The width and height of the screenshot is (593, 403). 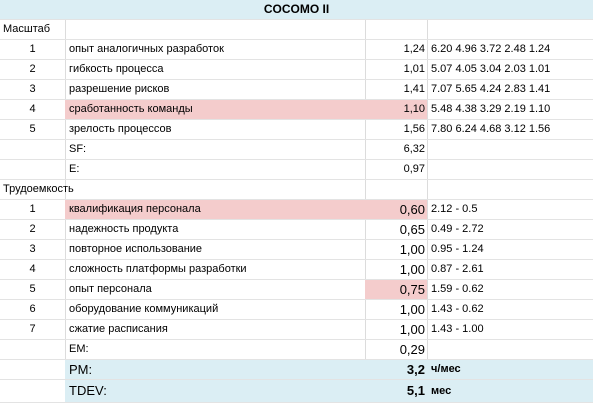 What do you see at coordinates (414, 169) in the screenshot?
I see `e-value: 0,97` at bounding box center [414, 169].